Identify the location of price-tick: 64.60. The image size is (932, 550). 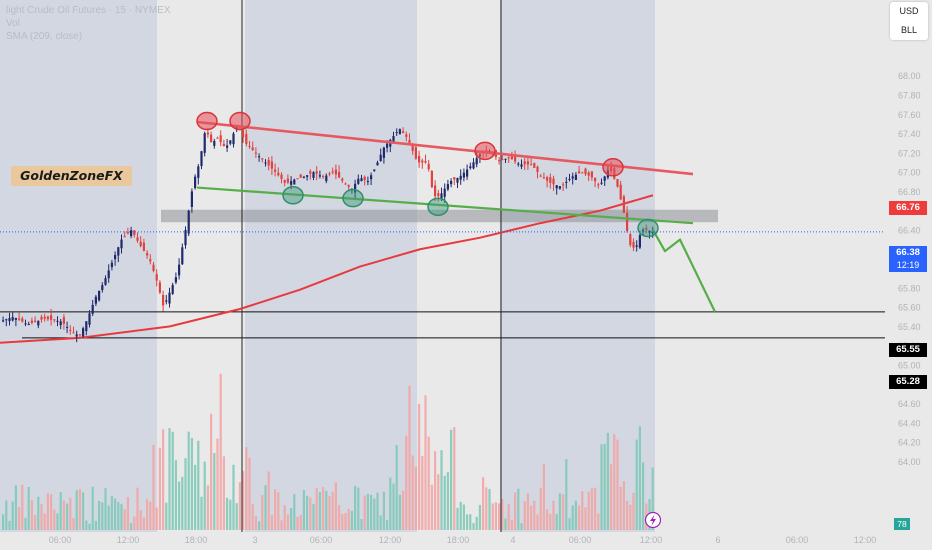
(909, 404).